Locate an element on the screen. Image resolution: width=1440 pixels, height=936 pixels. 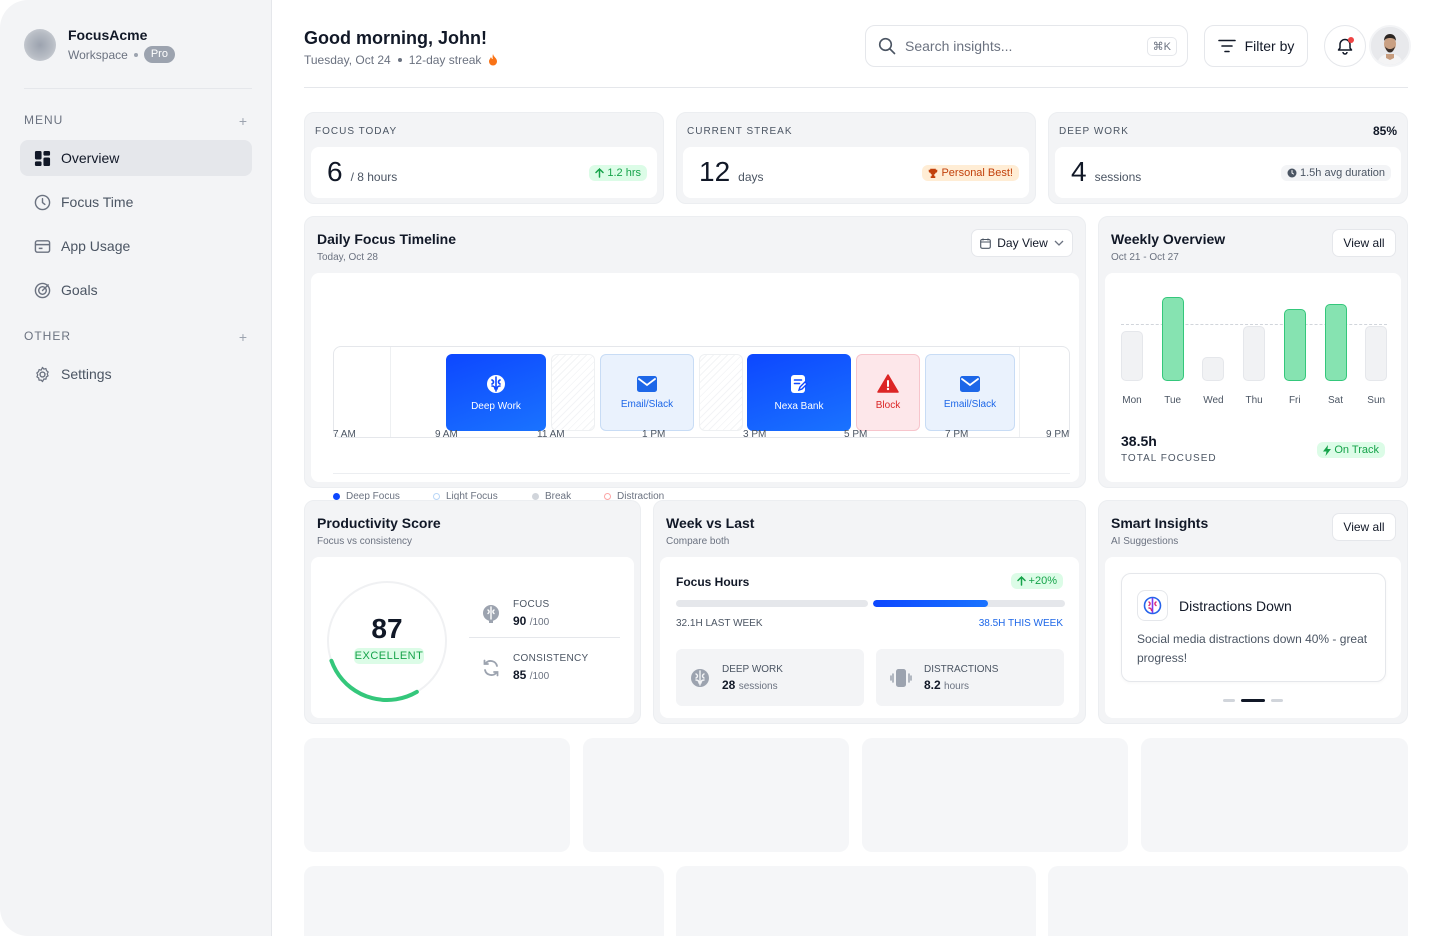
sidebar-item-goals: Goals is located at coordinates (136, 290).